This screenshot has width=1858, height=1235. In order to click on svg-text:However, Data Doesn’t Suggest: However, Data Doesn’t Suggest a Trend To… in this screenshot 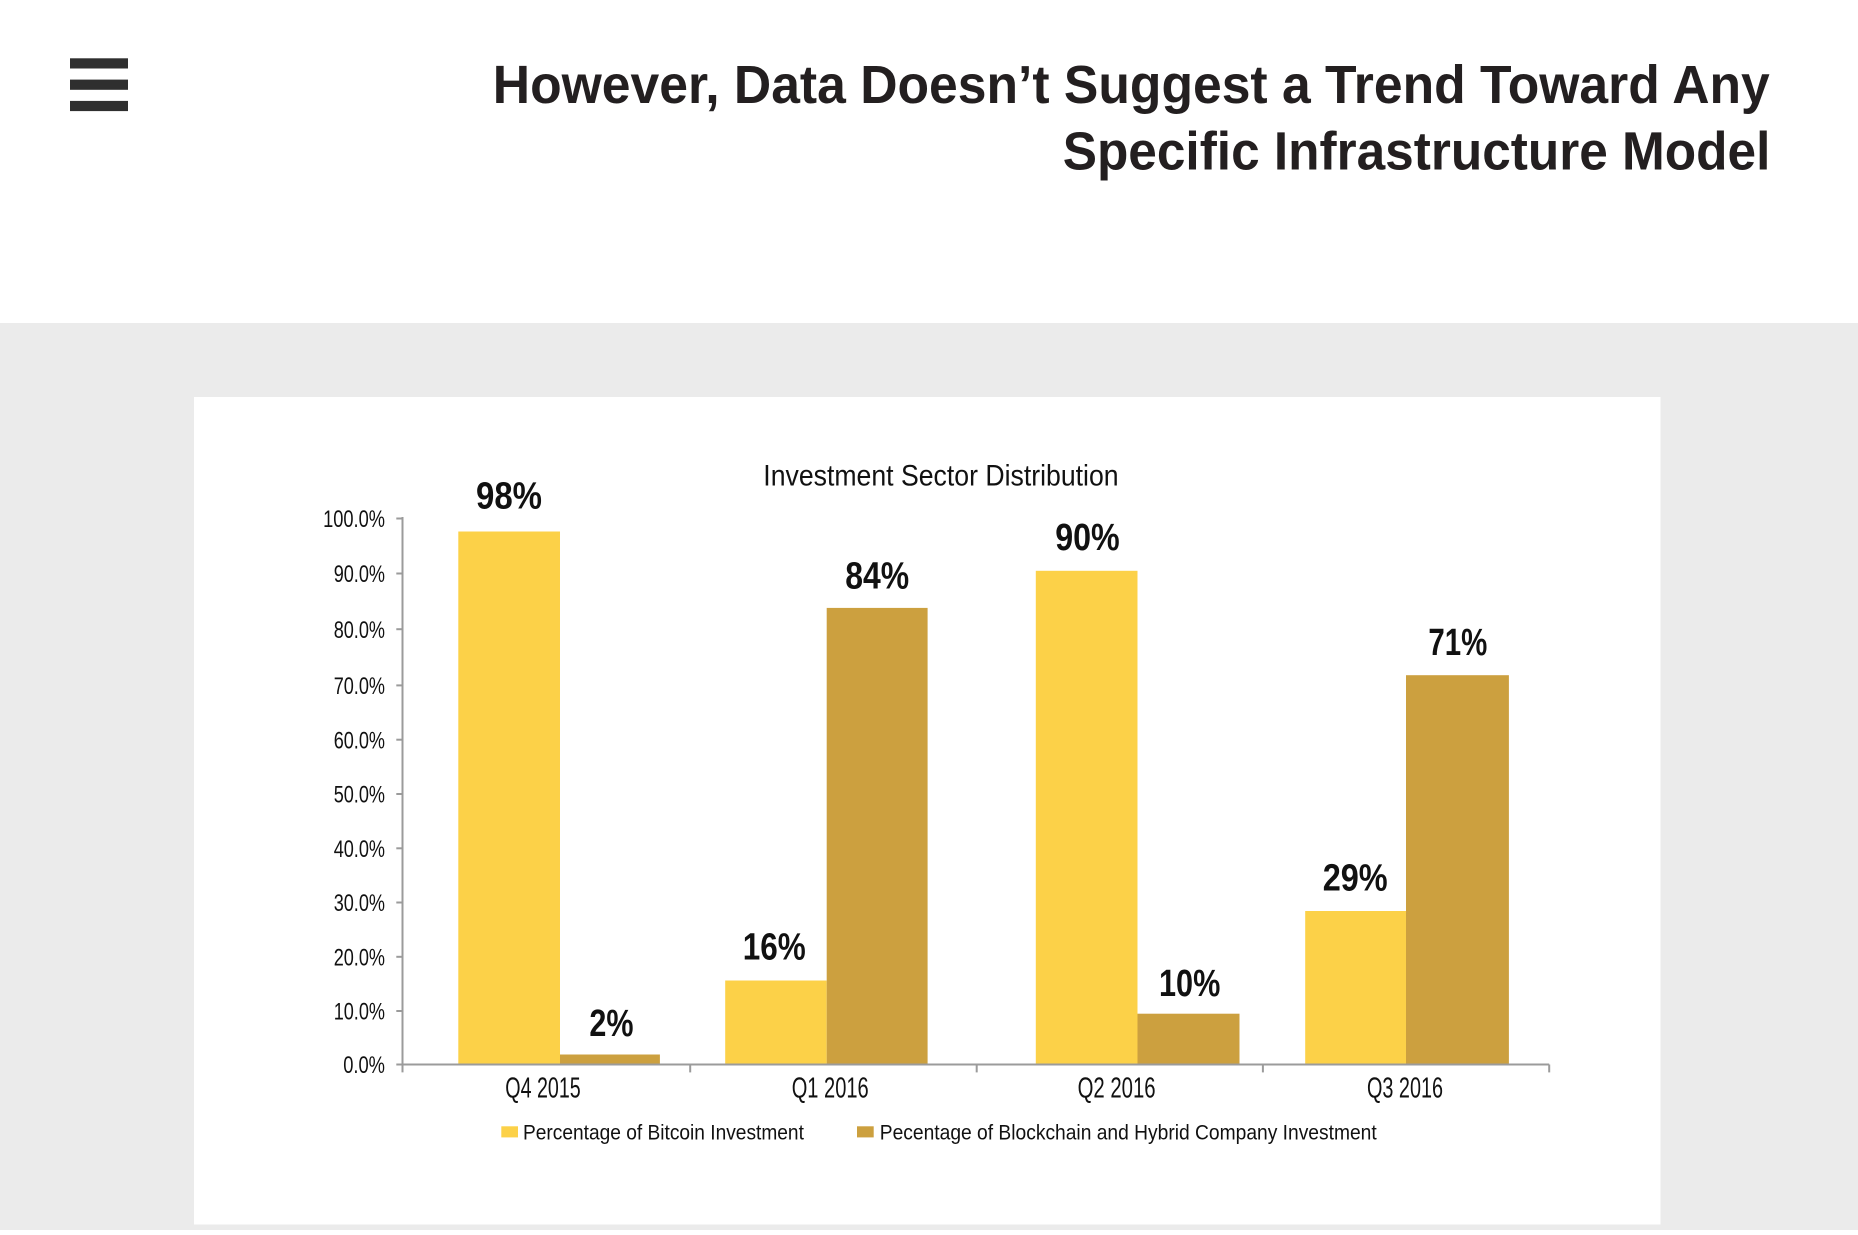, I will do `click(1131, 85)`.